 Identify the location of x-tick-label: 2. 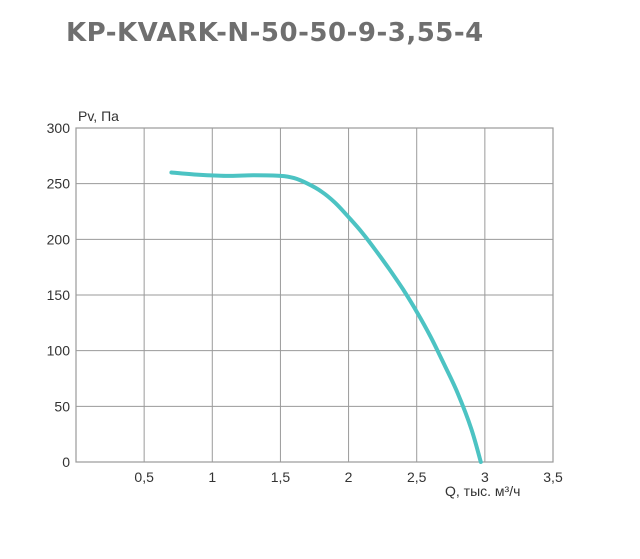
(349, 477).